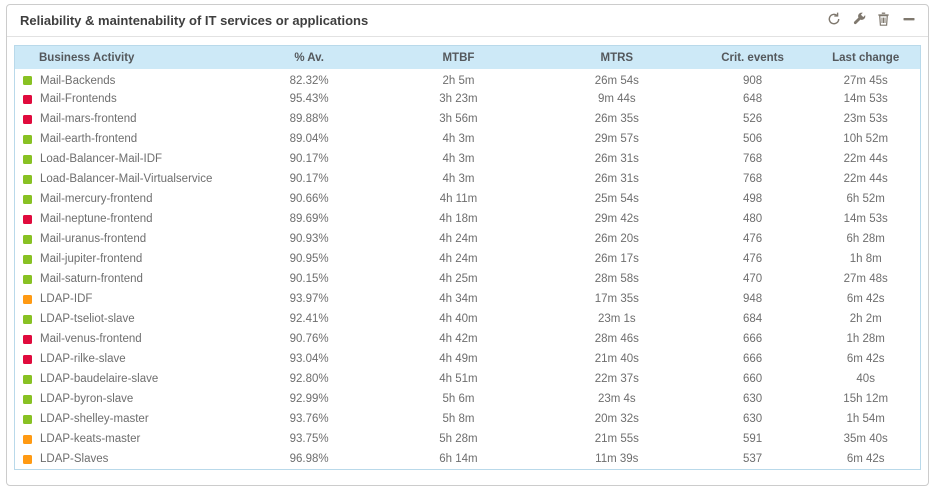  I want to click on mtbf-cell: 4h 42m, so click(458, 339).